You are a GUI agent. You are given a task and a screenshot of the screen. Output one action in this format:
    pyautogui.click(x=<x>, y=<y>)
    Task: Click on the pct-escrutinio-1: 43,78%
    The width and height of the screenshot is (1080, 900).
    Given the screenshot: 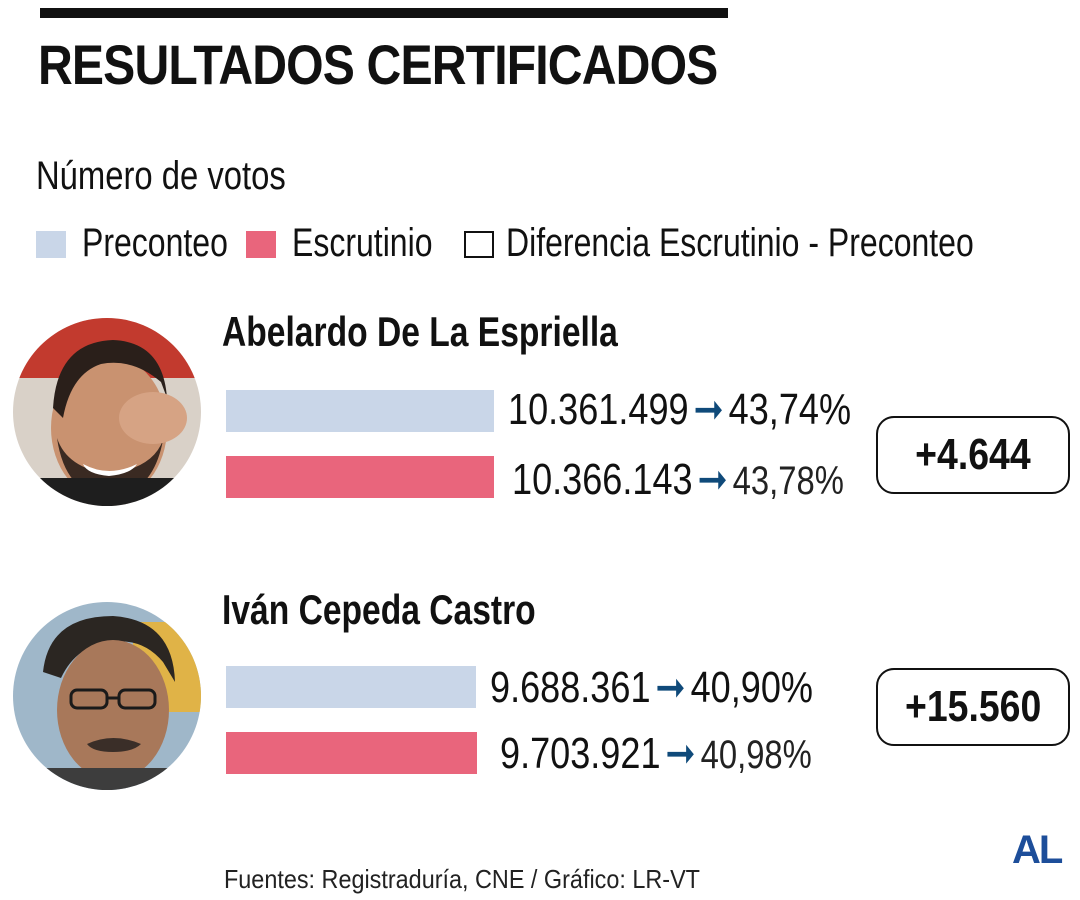 What is the action you would take?
    pyautogui.click(x=788, y=481)
    